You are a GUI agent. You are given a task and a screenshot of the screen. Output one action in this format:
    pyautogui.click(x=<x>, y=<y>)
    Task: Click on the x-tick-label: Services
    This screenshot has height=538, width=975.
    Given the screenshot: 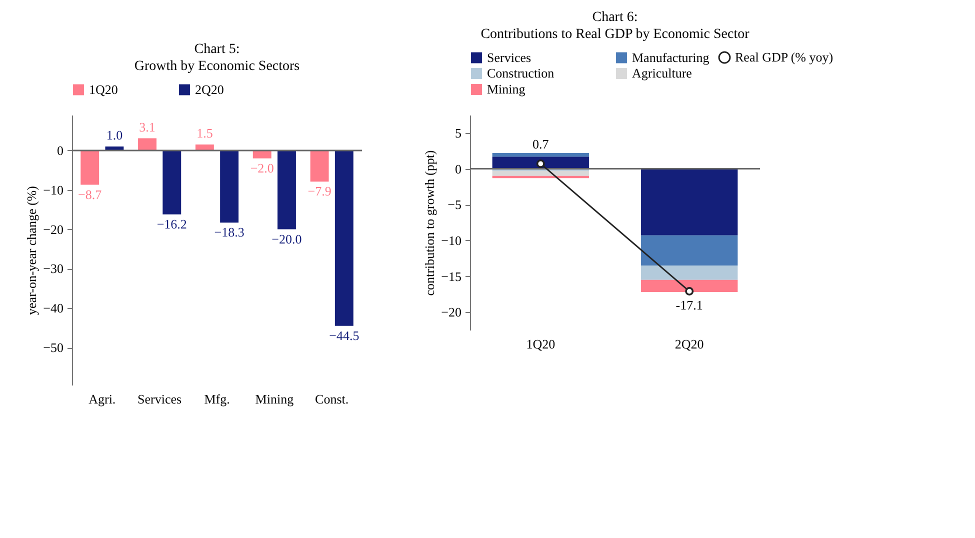 What is the action you would take?
    pyautogui.click(x=160, y=399)
    